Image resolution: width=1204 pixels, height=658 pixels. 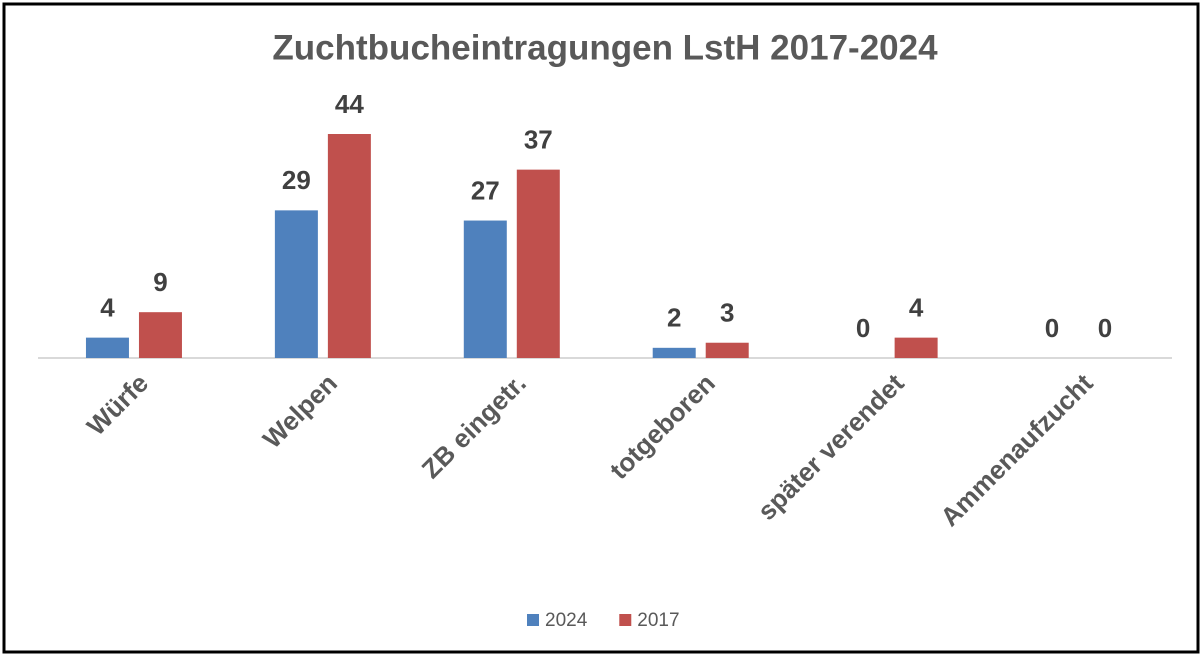 I want to click on legend-label: 2024, so click(x=566, y=620).